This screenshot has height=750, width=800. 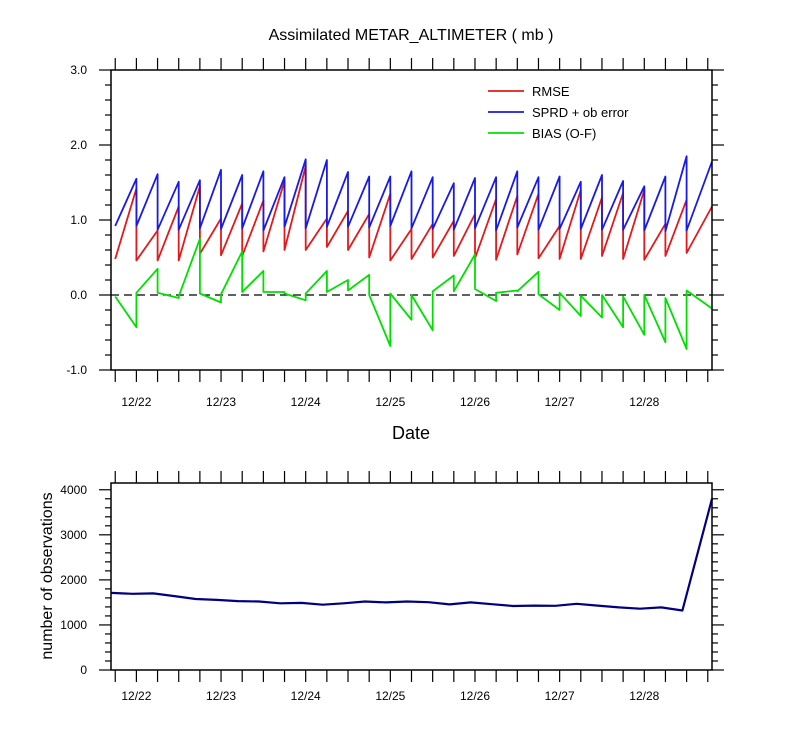 I want to click on legend-label-sprd: SPRD + ob error, so click(x=580, y=112).